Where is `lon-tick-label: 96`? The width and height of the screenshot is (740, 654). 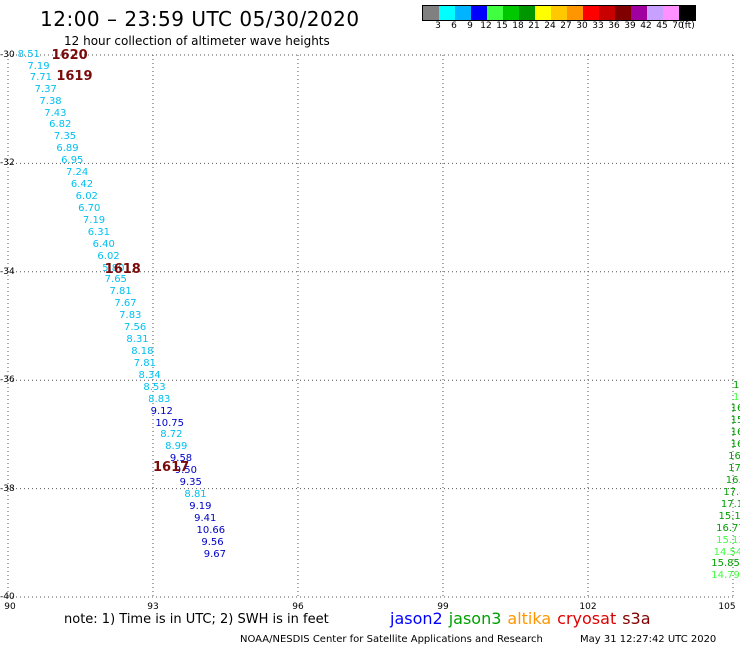
lon-tick-label: 96 is located at coordinates (297, 607).